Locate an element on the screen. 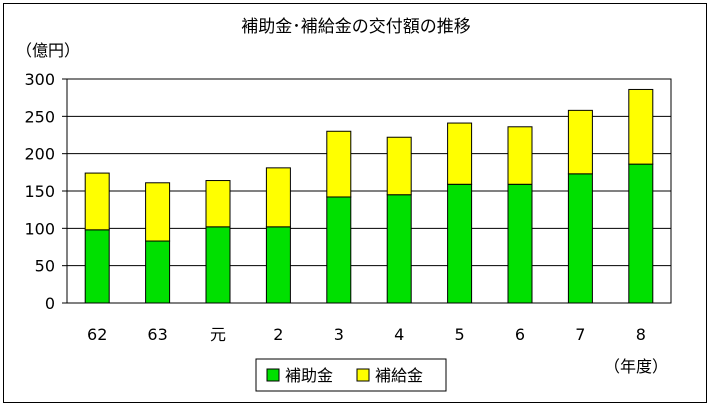 Image resolution: width=712 pixels, height=409 pixels. x-tick-label: 2 is located at coordinates (278, 334).